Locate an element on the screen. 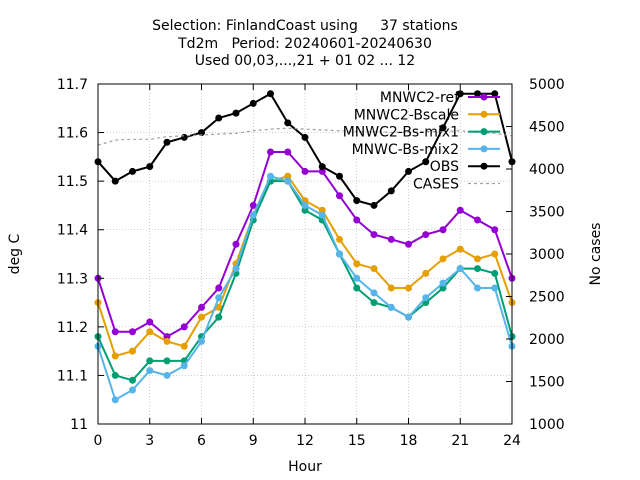 Image resolution: width=640 pixels, height=480 pixels. x-tick-label: 18 is located at coordinates (409, 441).